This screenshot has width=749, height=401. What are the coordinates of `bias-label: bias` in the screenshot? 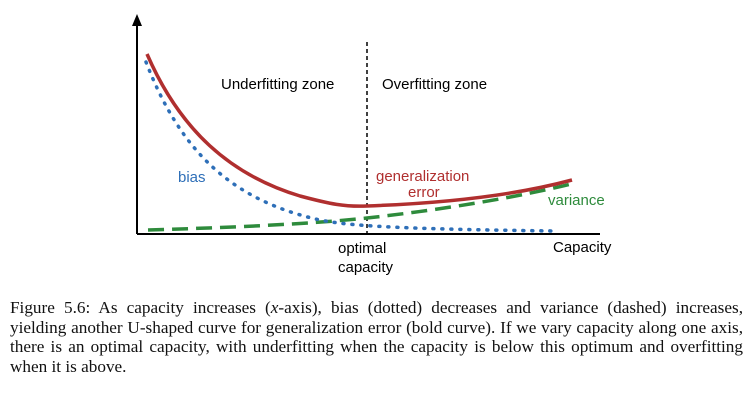 It's located at (192, 177).